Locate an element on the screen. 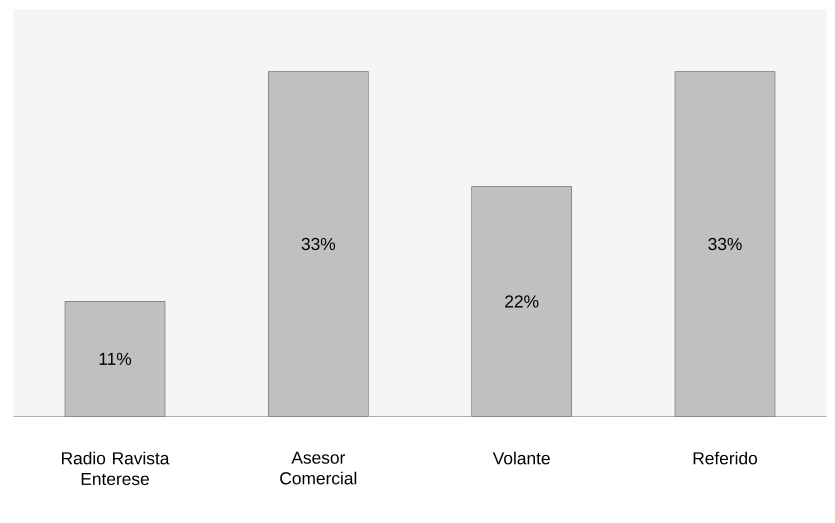 This screenshot has height=523, width=835. x-tick-label: Asesor Comercial is located at coordinates (318, 468).